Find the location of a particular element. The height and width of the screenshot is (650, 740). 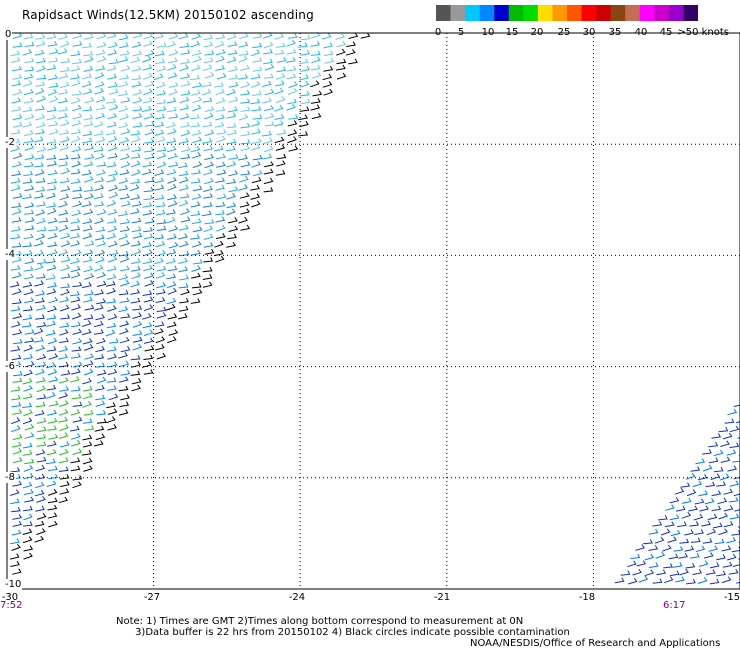

time-left: 7:52 is located at coordinates (11, 605).